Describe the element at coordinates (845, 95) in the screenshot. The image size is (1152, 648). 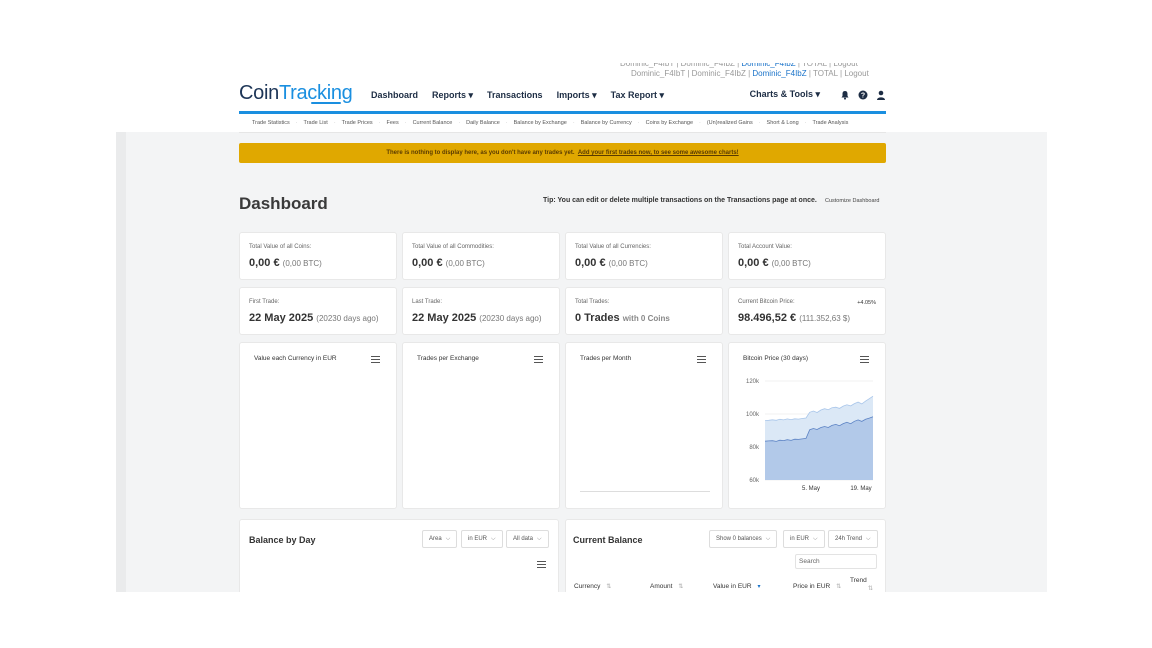
I see `bell-icon` at that location.